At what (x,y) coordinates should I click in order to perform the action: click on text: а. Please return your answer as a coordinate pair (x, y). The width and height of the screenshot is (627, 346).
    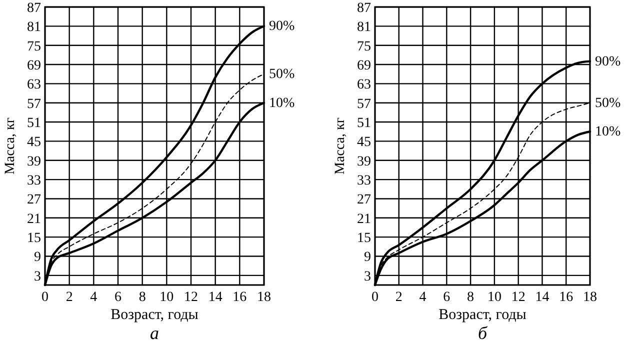
    Looking at the image, I should click on (154, 333).